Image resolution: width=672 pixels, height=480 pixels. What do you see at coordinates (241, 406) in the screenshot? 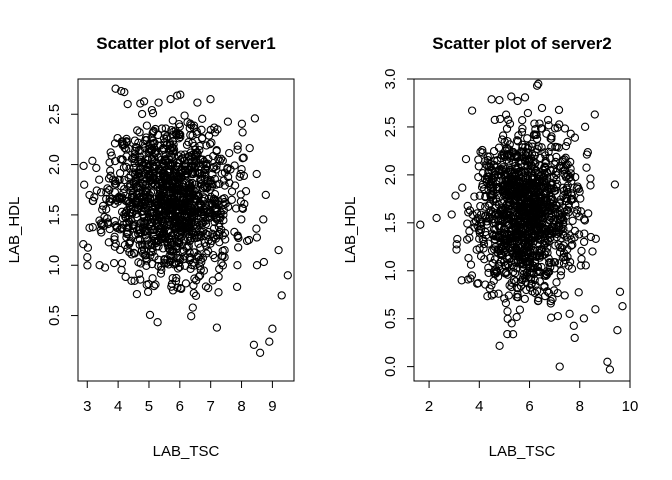
I see `x-tick-label: 8` at bounding box center [241, 406].